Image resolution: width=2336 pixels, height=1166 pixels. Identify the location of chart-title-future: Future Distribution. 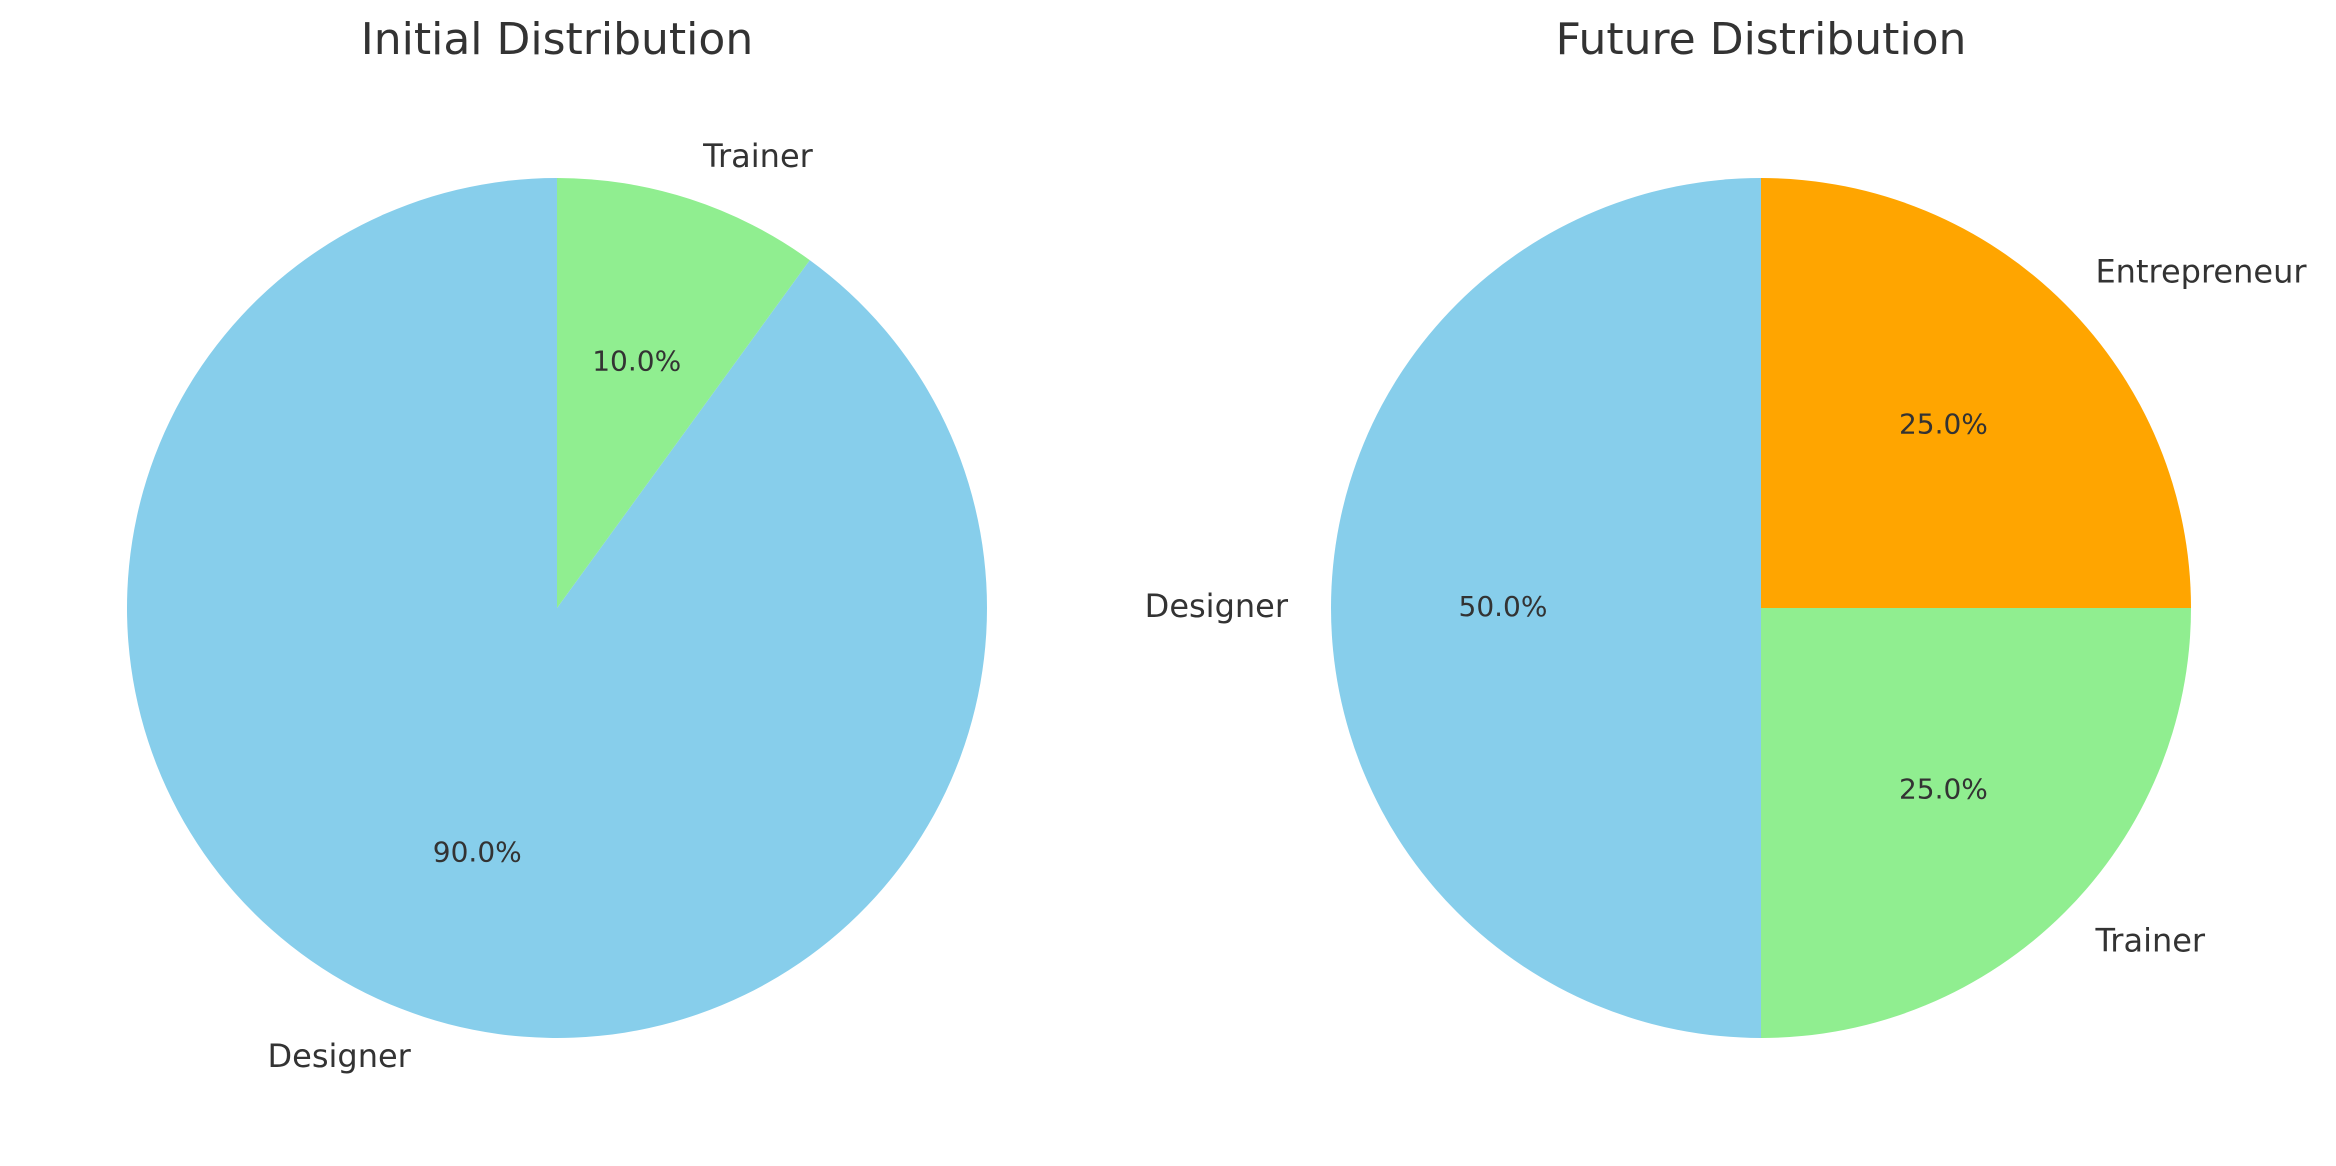
(1761, 39).